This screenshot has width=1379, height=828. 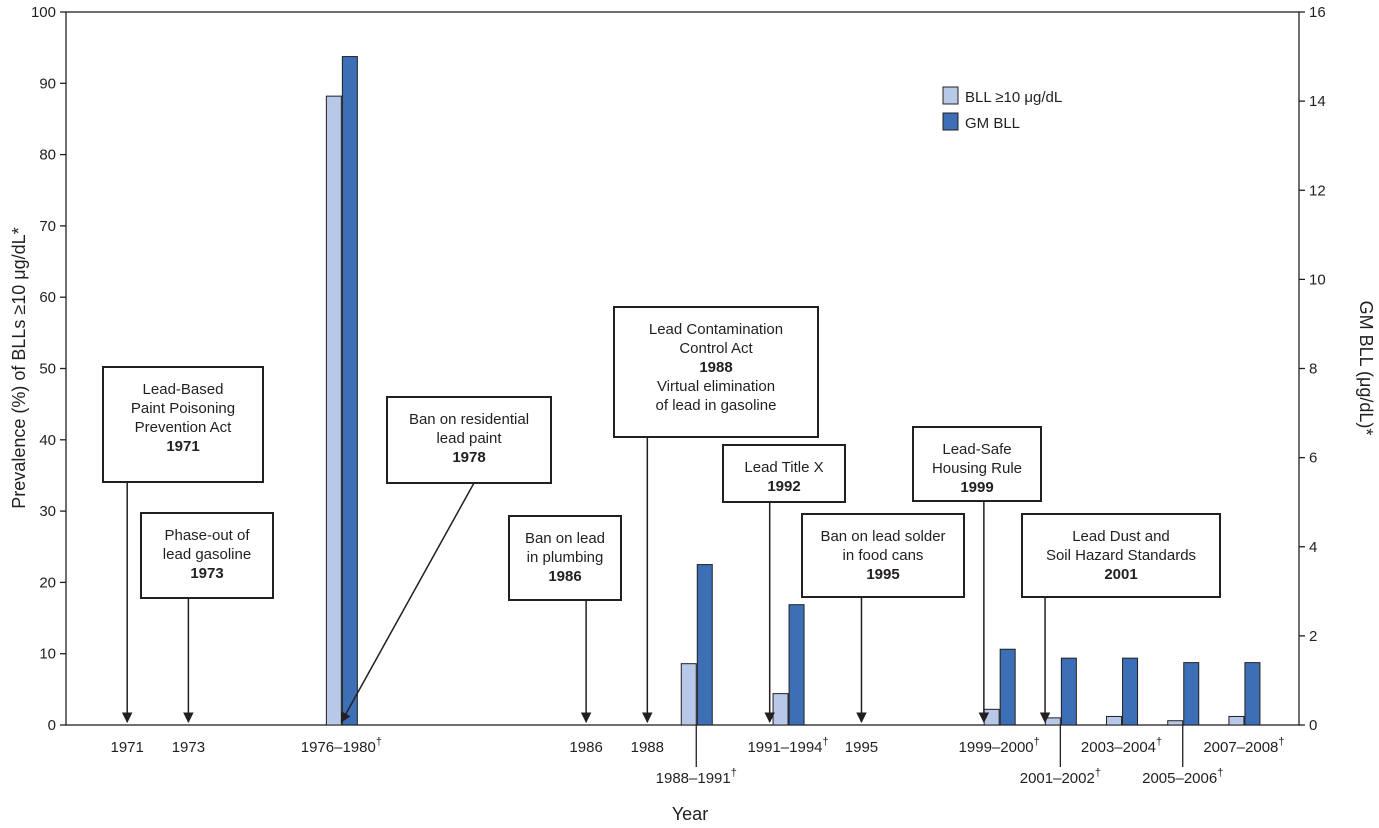 I want to click on annotation-text: Ban on lead, so click(x=565, y=538).